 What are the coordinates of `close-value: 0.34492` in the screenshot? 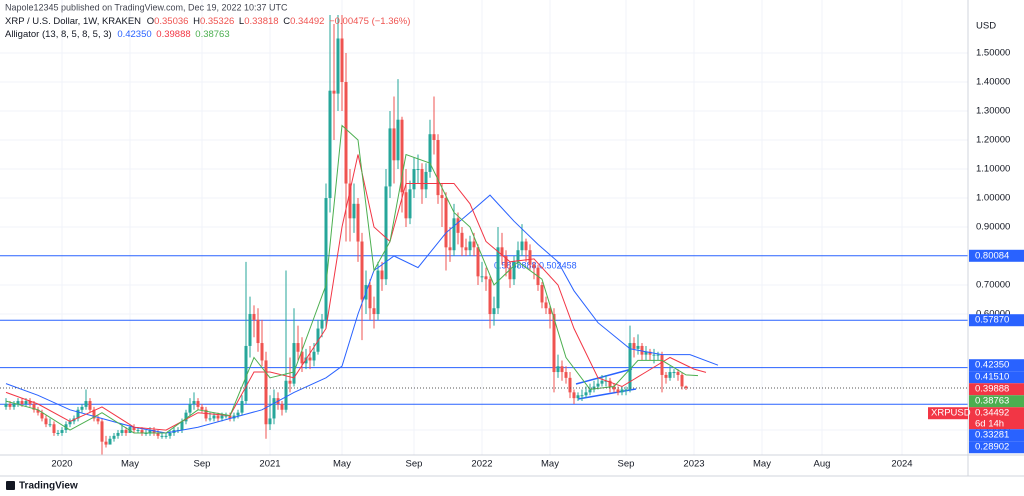 It's located at (307, 21).